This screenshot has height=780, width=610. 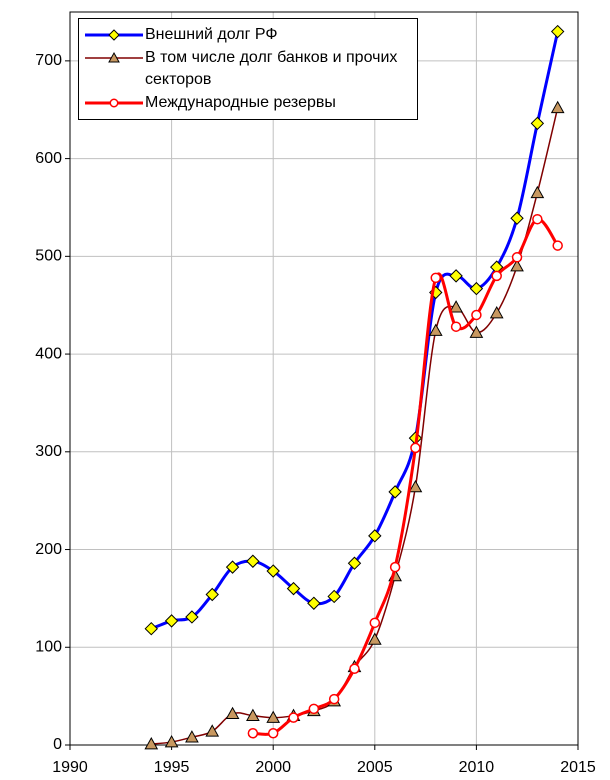 What do you see at coordinates (477, 767) in the screenshot?
I see `x-tick-label: 2010` at bounding box center [477, 767].